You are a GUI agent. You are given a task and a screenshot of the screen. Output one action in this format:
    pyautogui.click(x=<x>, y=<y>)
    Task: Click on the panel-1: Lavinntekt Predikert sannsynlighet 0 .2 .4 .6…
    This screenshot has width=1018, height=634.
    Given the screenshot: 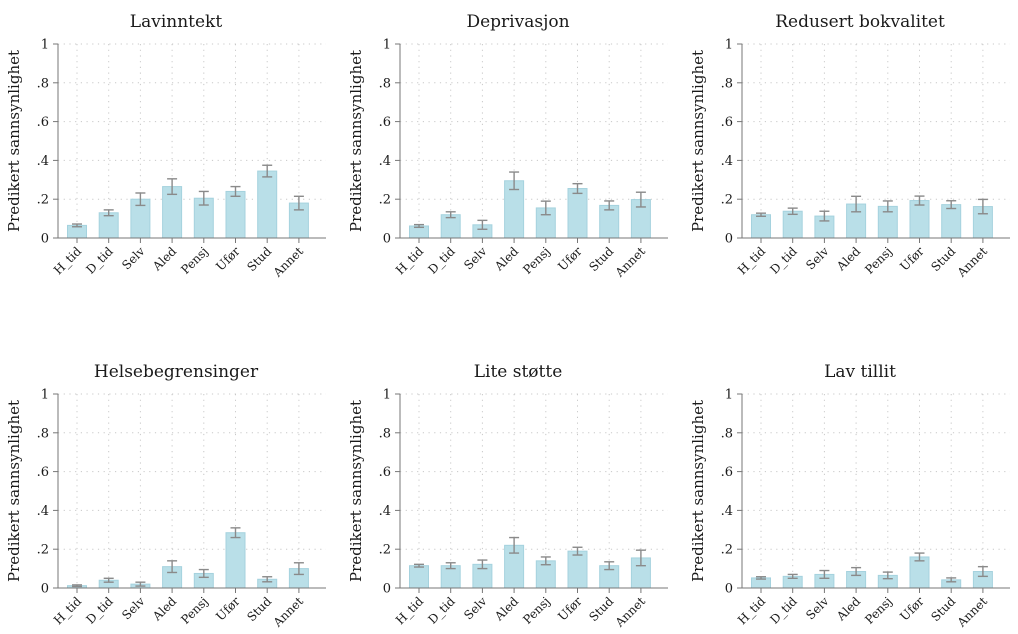 What is the action you would take?
    pyautogui.click(x=165, y=146)
    